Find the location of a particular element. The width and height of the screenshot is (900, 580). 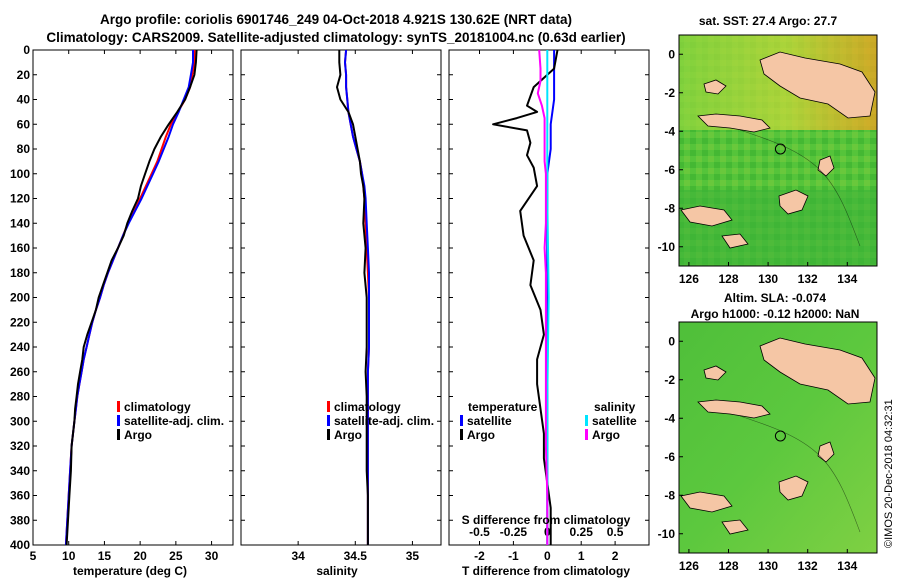

y-tick-label: 220 is located at coordinates (20, 322).